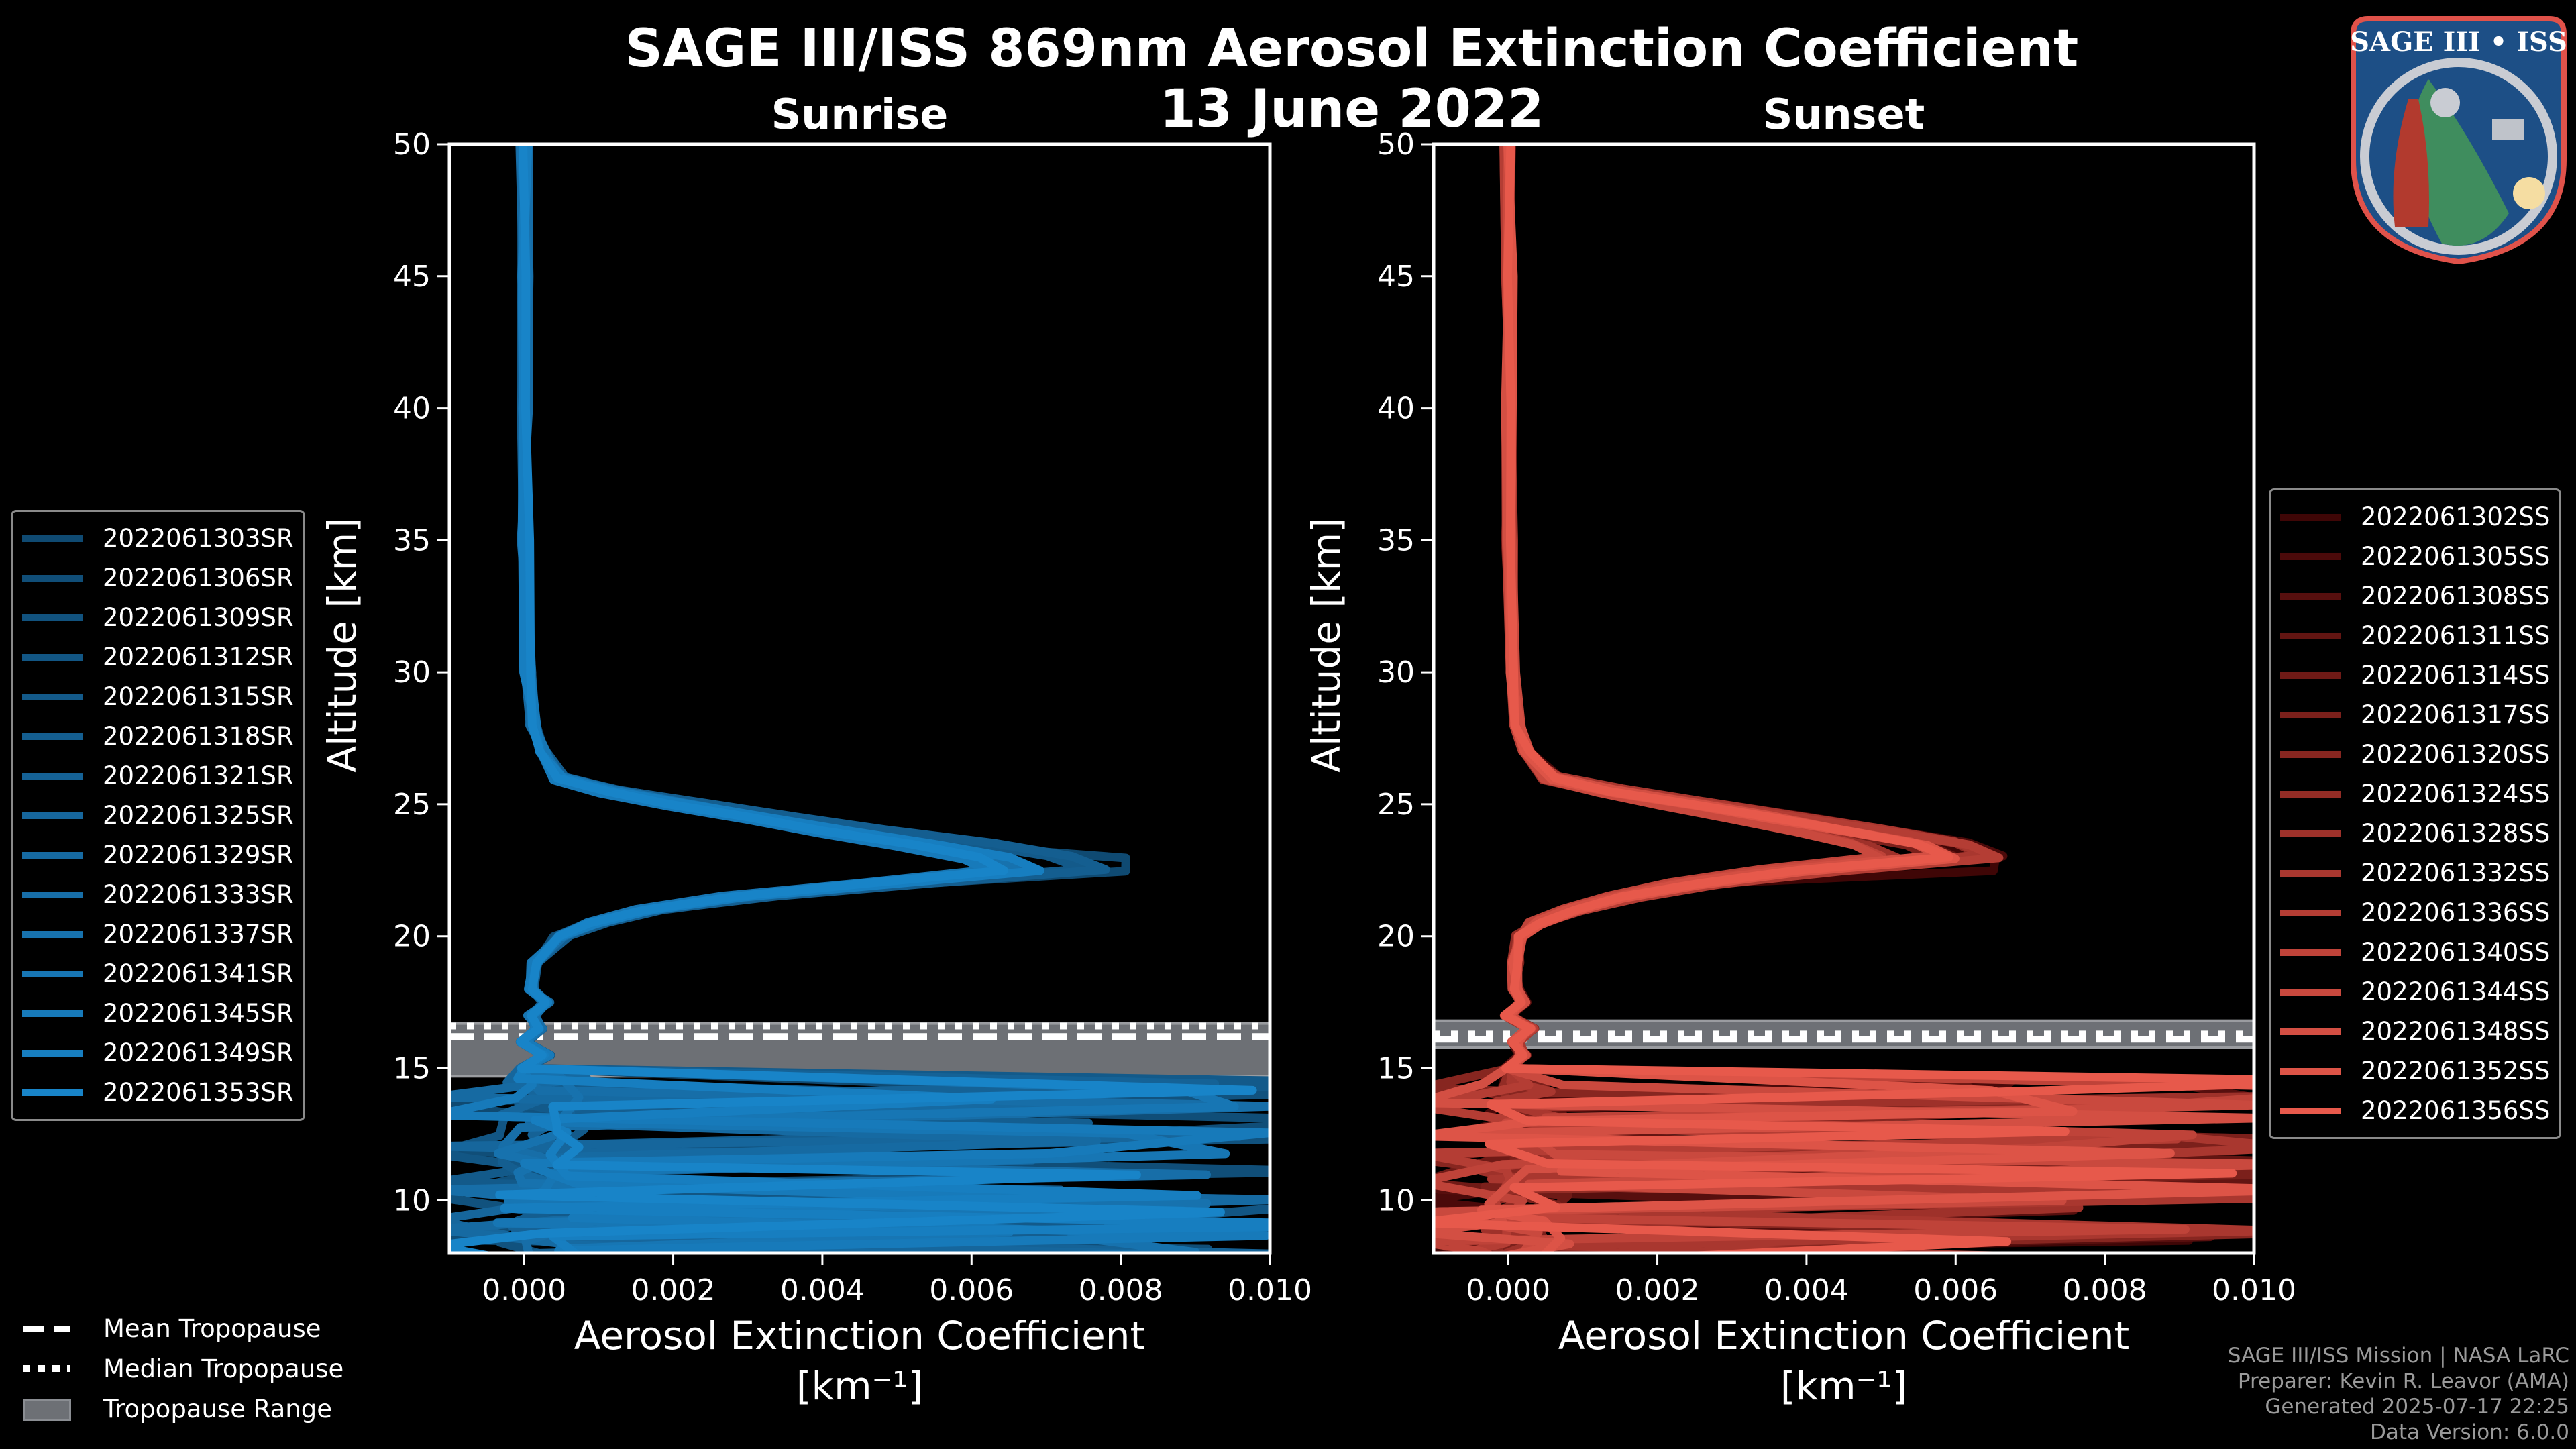 This screenshot has width=2576, height=1449. What do you see at coordinates (2398, 1356) in the screenshot?
I see `credit-mission: SAGE III/ISS Mission | NASA LaRC` at bounding box center [2398, 1356].